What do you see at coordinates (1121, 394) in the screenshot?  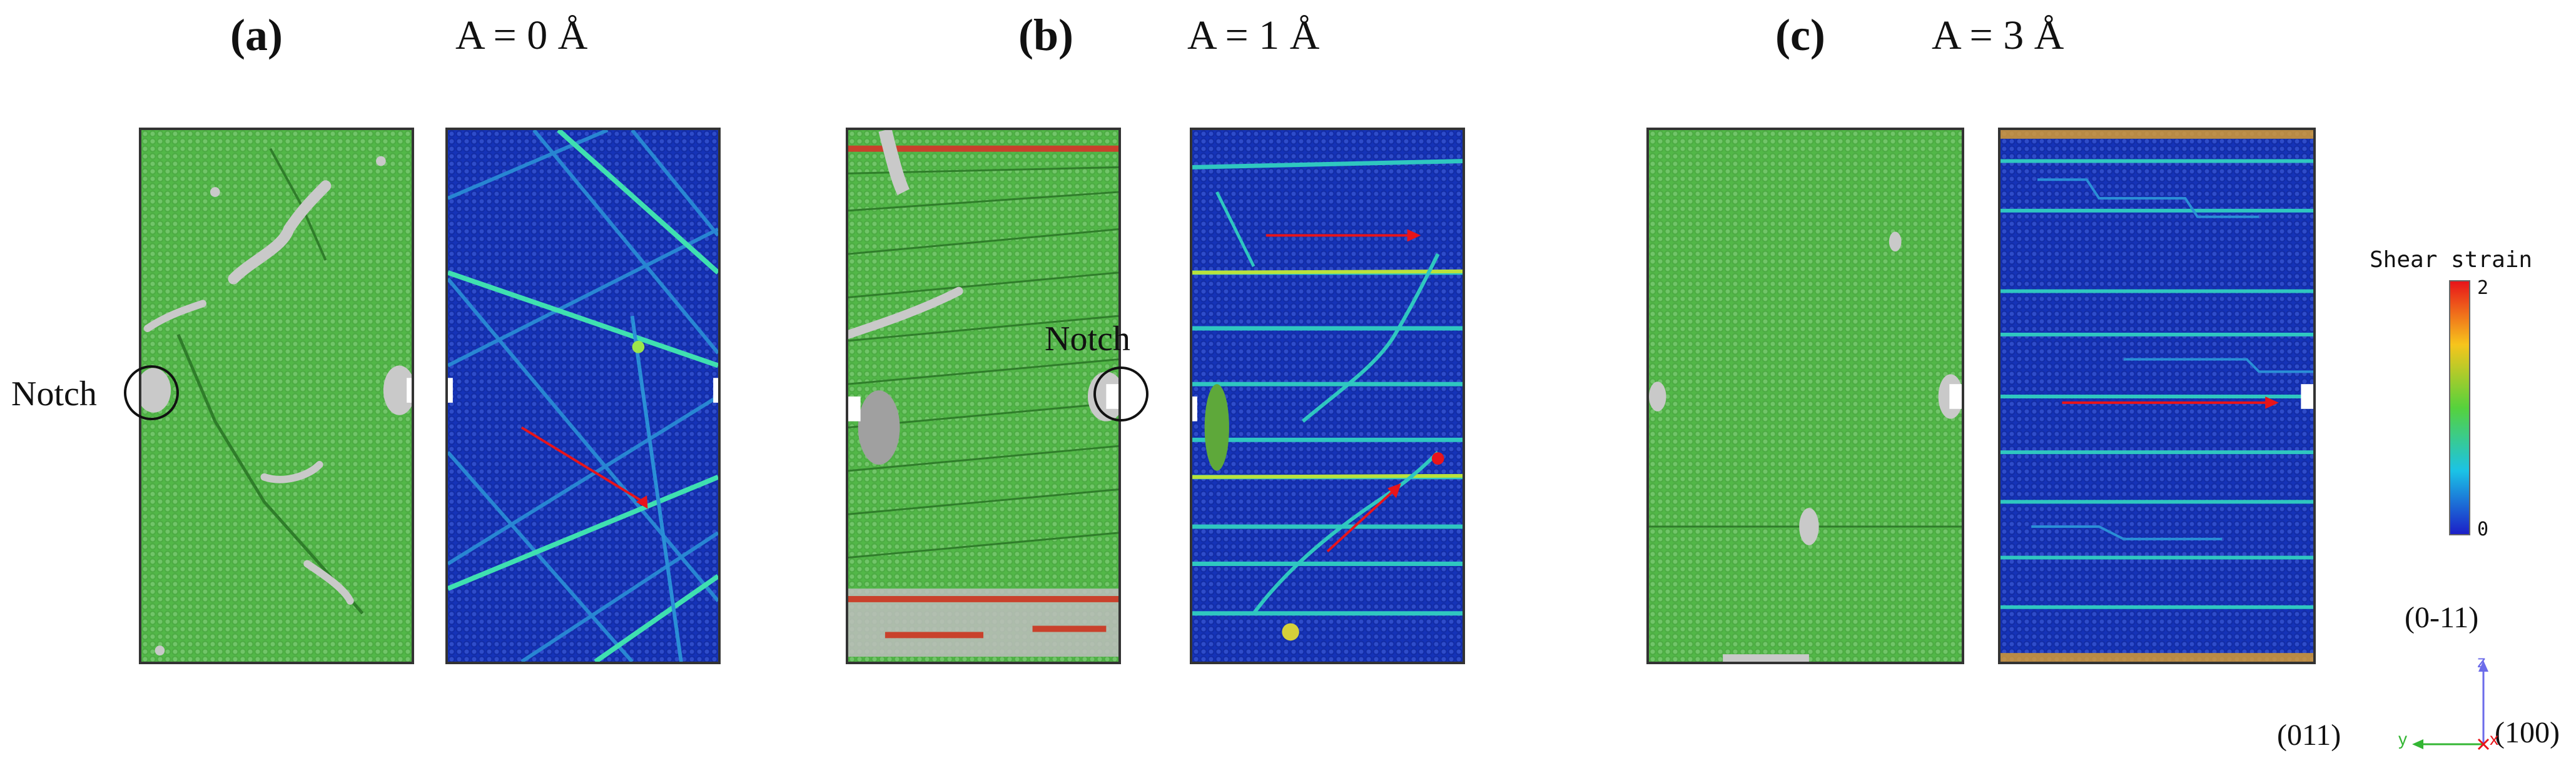 I see `panel-b-notch-circle` at bounding box center [1121, 394].